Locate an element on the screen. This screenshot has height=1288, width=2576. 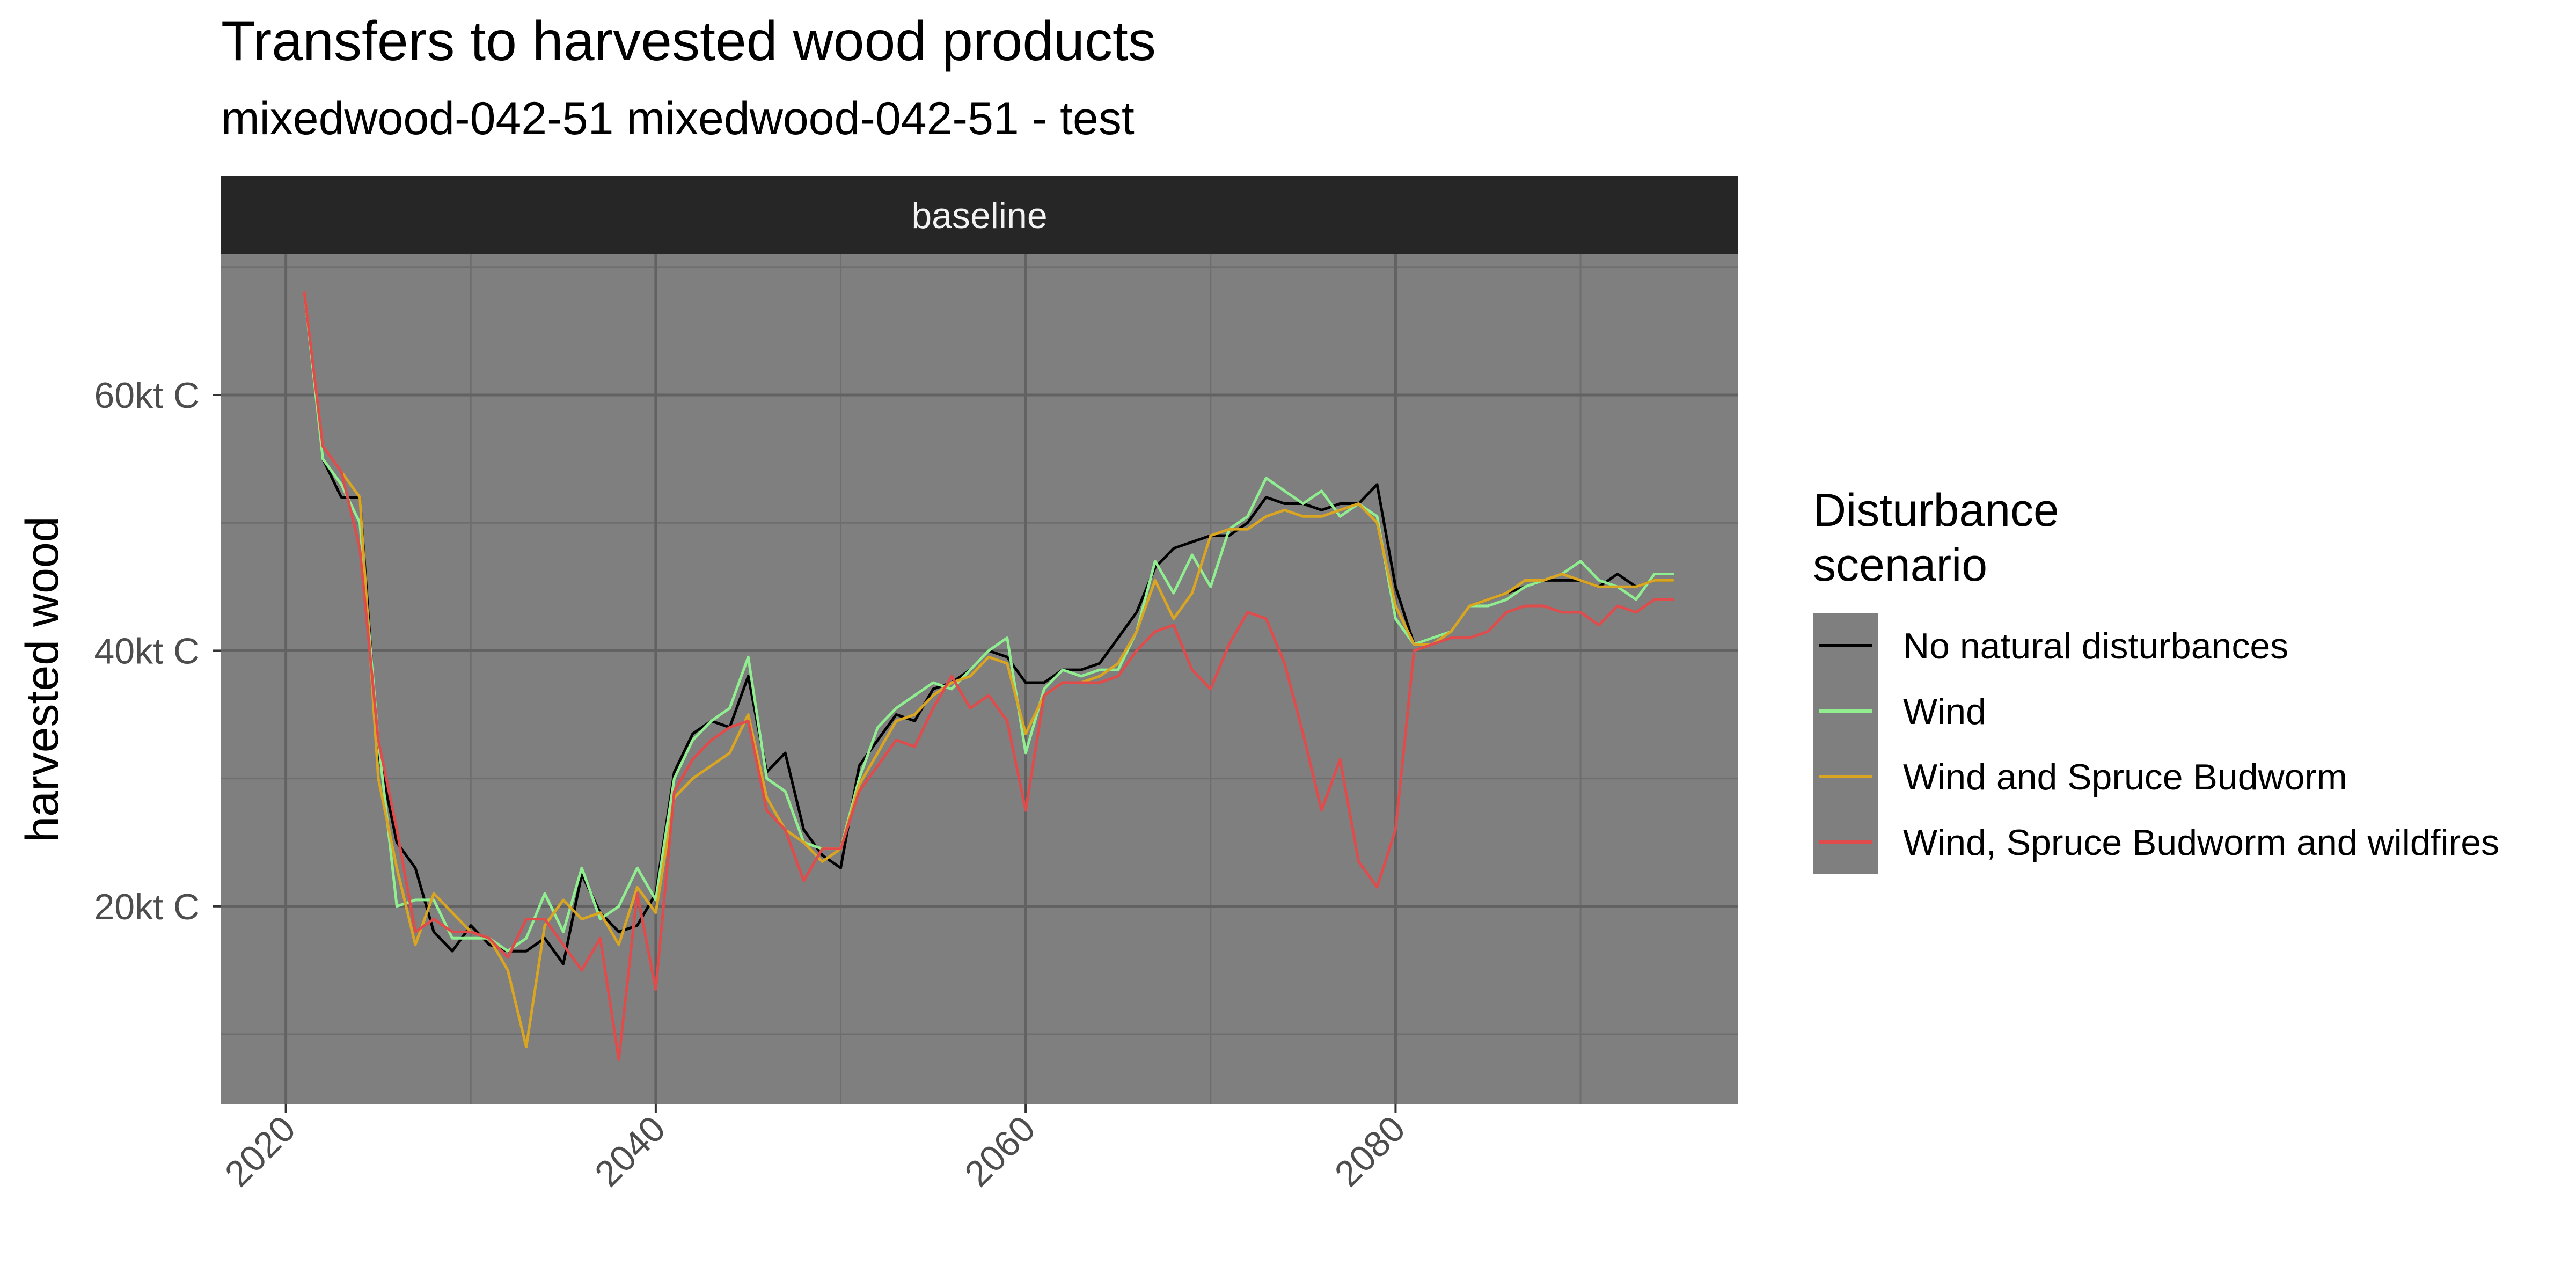
y-tick-label: 40kt C is located at coordinates (147, 651).